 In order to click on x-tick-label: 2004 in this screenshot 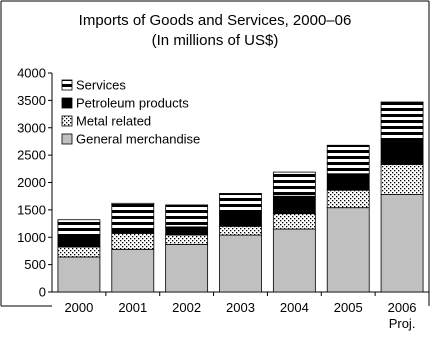, I will do `click(294, 307)`.